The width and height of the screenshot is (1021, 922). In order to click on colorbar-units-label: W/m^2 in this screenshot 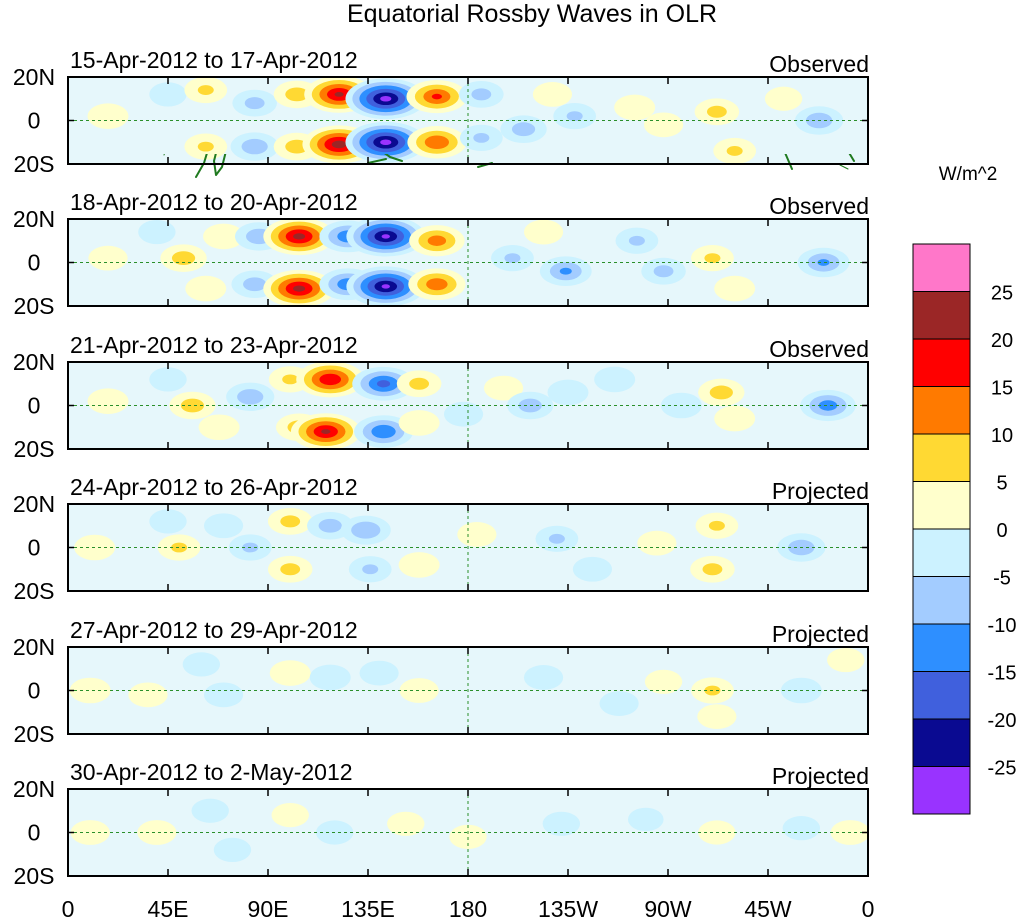, I will do `click(968, 174)`.